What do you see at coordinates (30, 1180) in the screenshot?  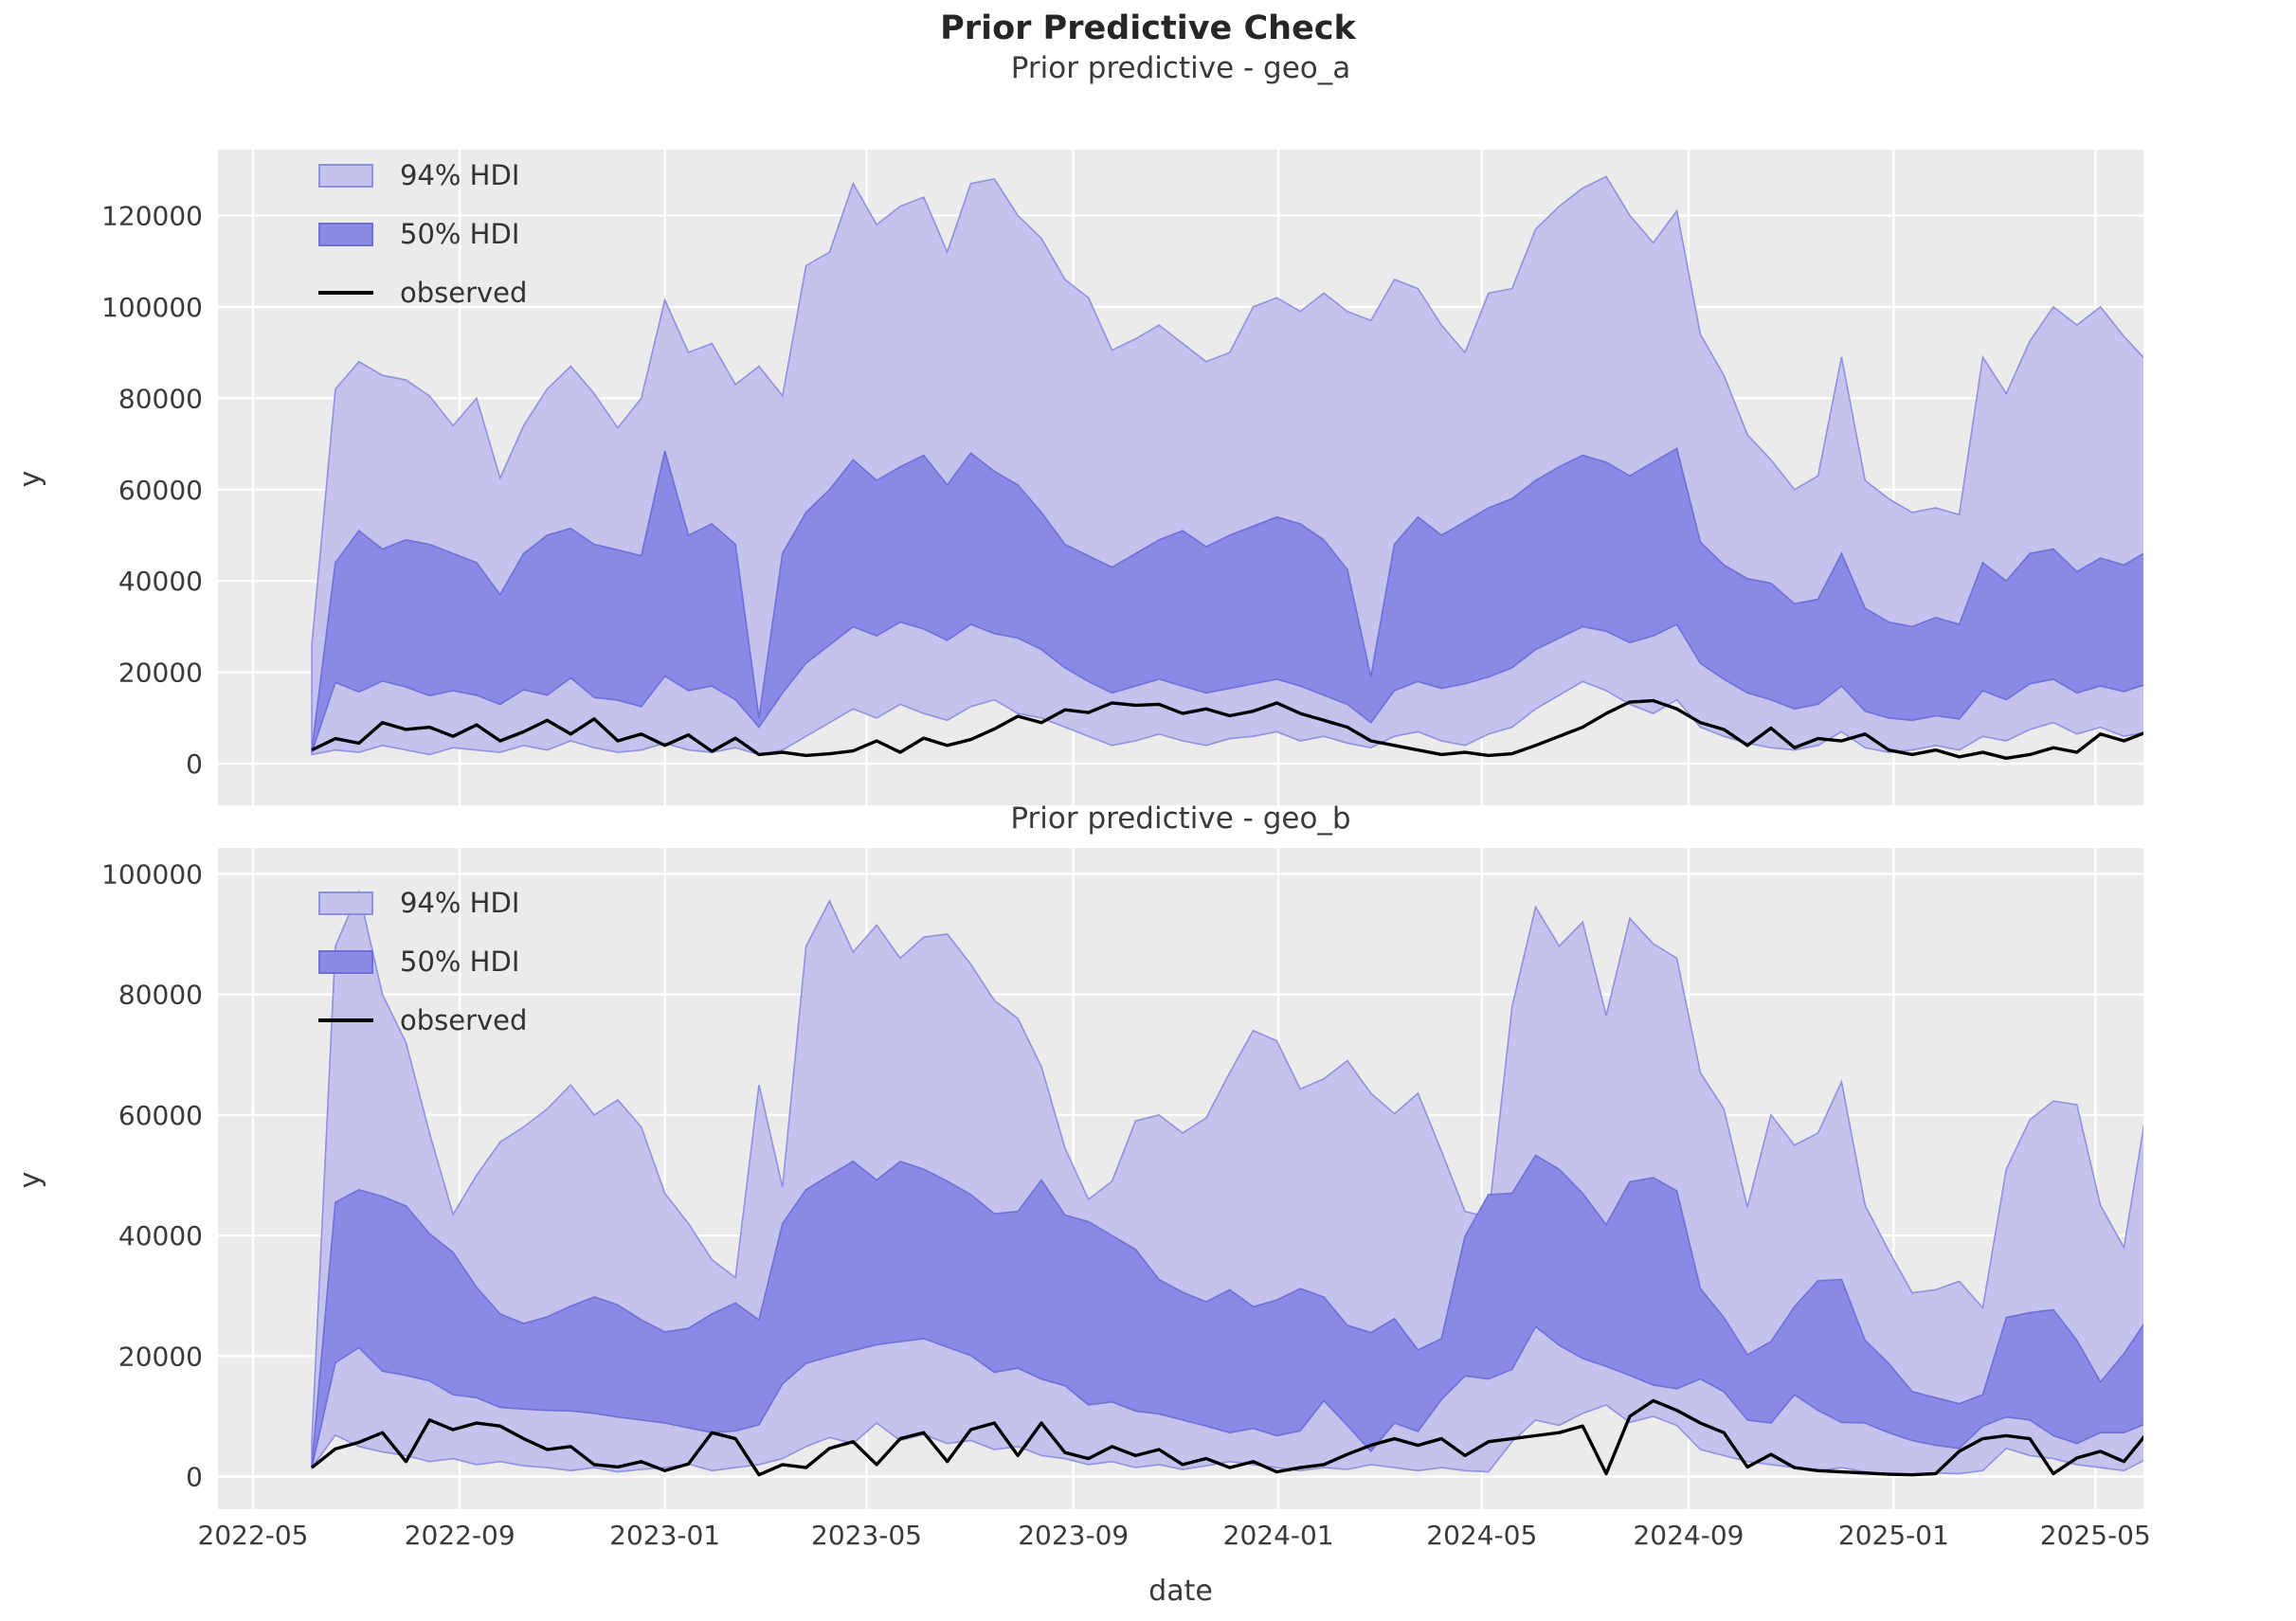 I see `y-axis-label-geo-b: y` at bounding box center [30, 1180].